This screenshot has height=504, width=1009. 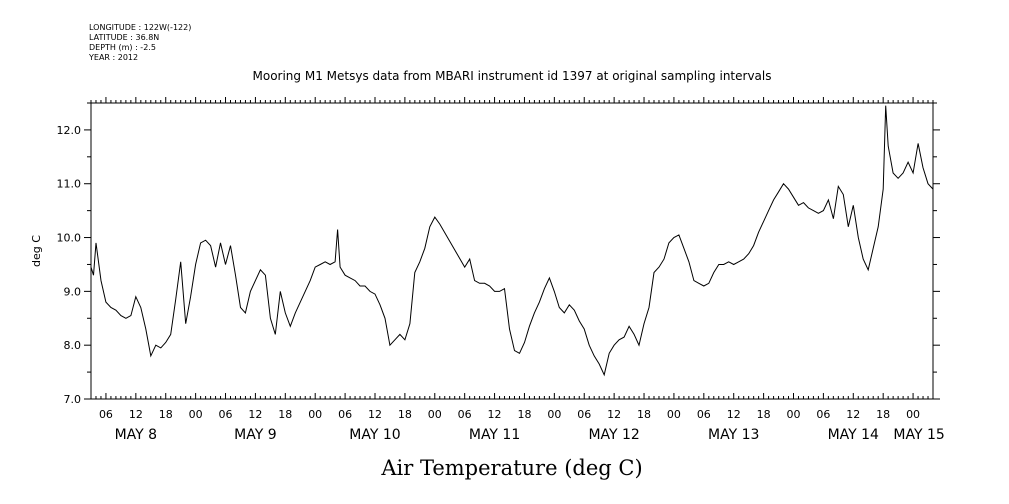 I want to click on y-tick-label: 12.0, so click(x=69, y=130).